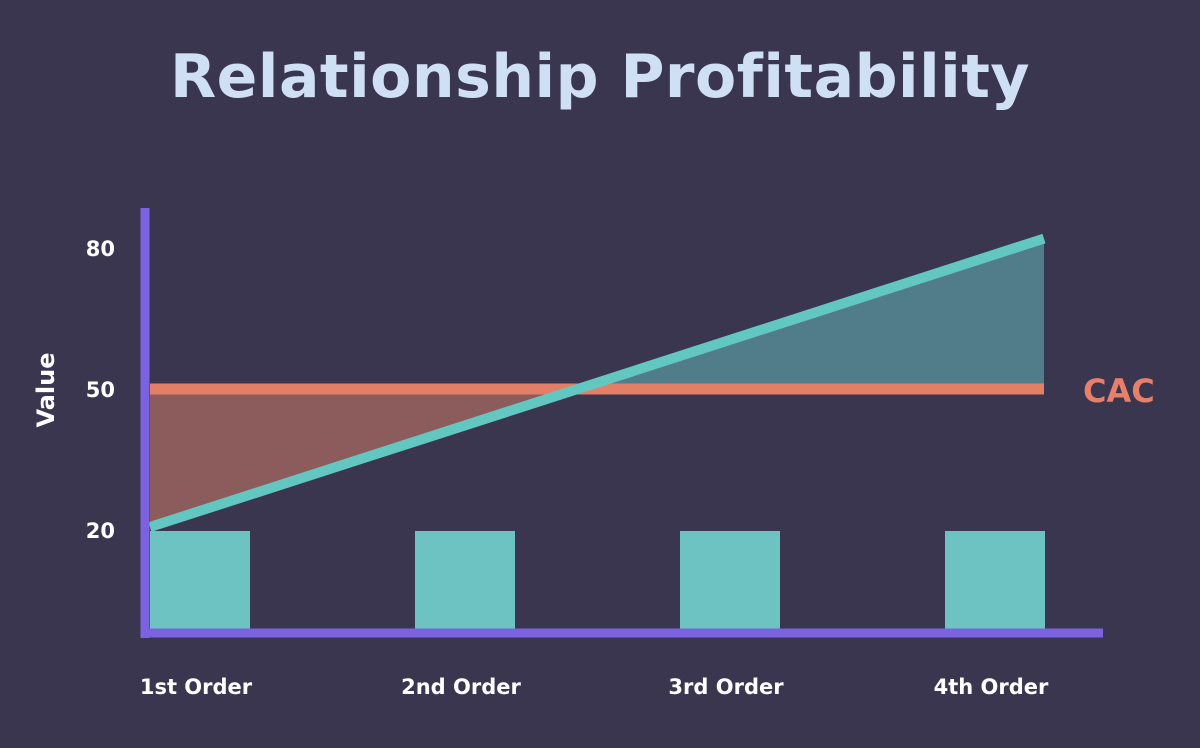 The width and height of the screenshot is (1200, 748). What do you see at coordinates (600, 77) in the screenshot?
I see `chart-title: Relationship Profitability` at bounding box center [600, 77].